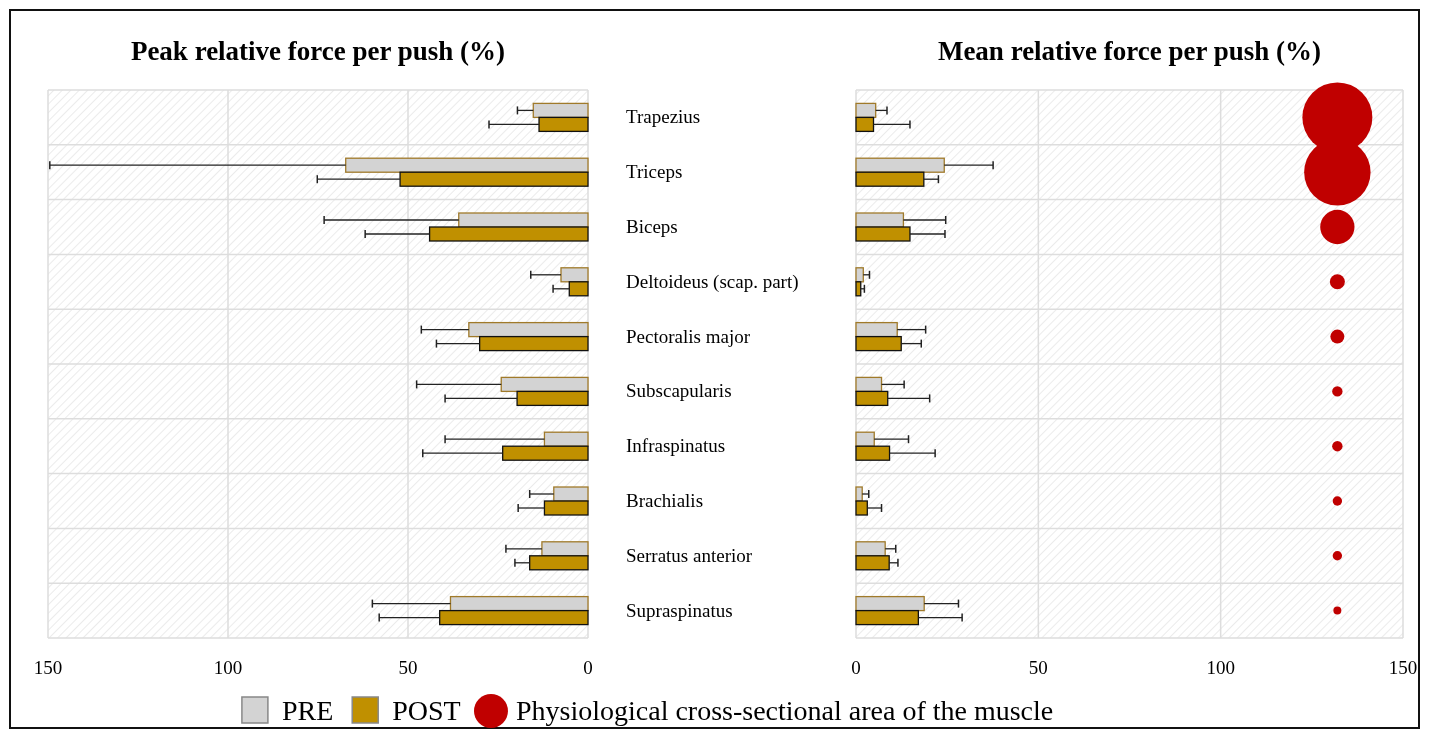 Image resolution: width=1429 pixels, height=736 pixels. Describe the element at coordinates (1129, 51) in the screenshot. I see `chart-title: Mean relative force per push (%)` at that location.